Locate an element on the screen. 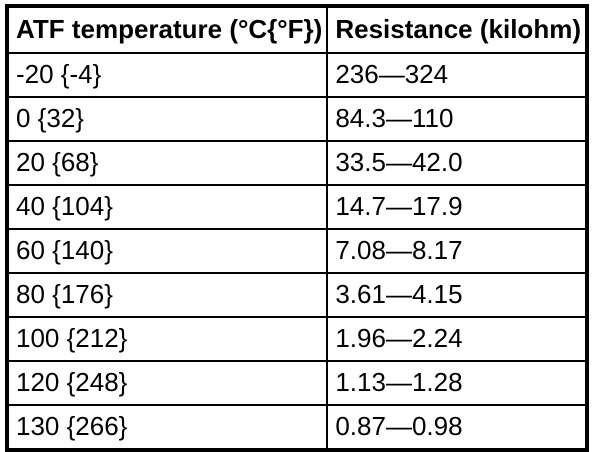 The image size is (608, 452). temperature-cell: 100 {212} is located at coordinates (167, 339).